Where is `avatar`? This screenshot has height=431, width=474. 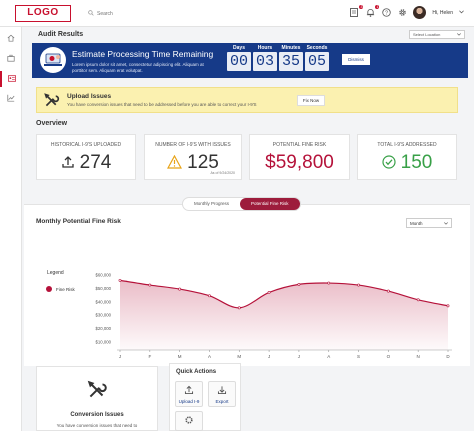
avatar is located at coordinates (420, 12).